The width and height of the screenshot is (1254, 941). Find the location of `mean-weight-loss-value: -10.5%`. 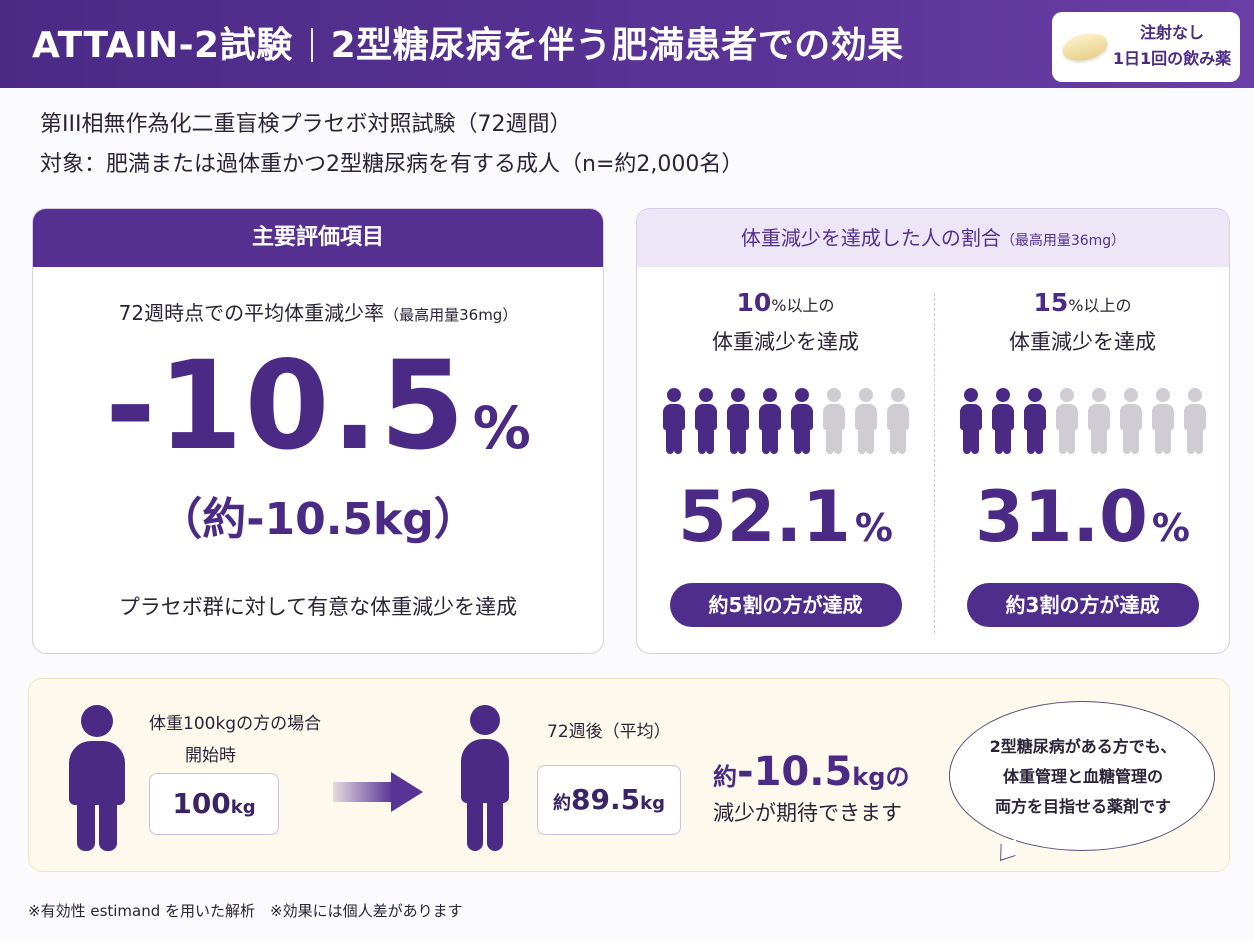

mean-weight-loss-value: -10.5% is located at coordinates (318, 417).